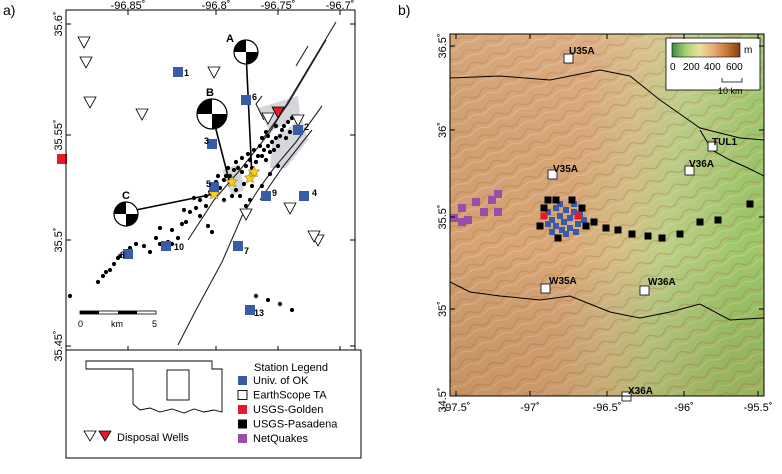 The image size is (782, 474). What do you see at coordinates (657, 286) in the screenshot?
I see `ta-station-w36a: W36A` at bounding box center [657, 286].